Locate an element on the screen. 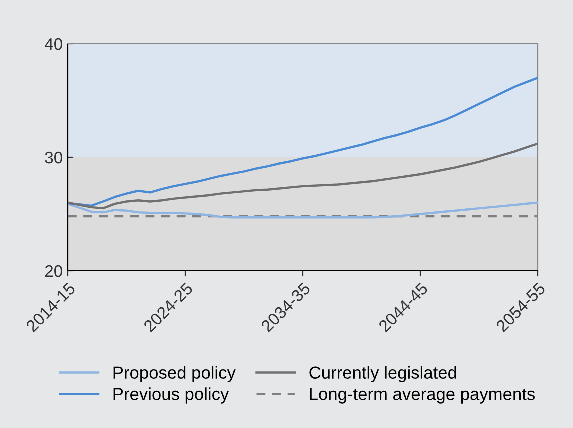 The width and height of the screenshot is (573, 428). y-tick-label: 30 is located at coordinates (53, 158).